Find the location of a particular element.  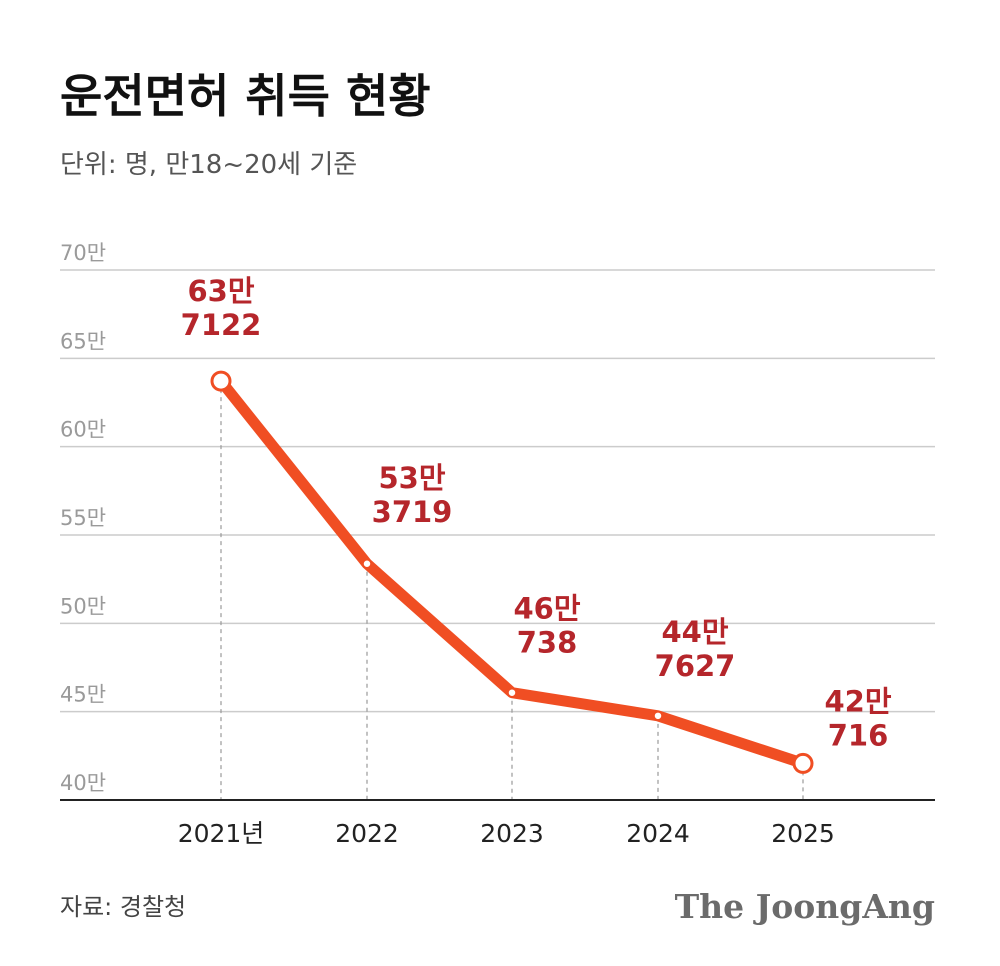

x-tick-label: 2023 is located at coordinates (512, 833).